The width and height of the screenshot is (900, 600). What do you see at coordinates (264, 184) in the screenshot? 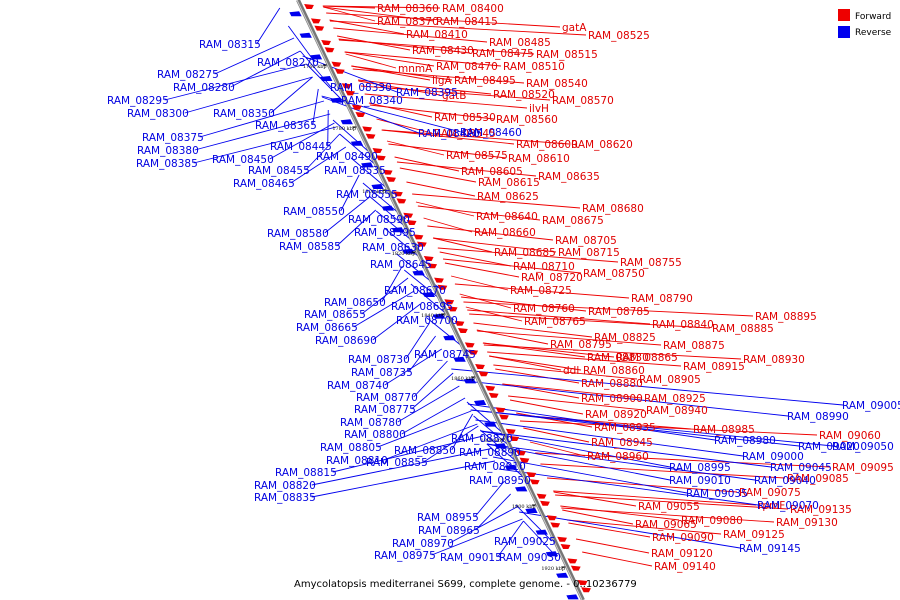
I see `reverse-gene-label: RAM_08465` at bounding box center [264, 184].